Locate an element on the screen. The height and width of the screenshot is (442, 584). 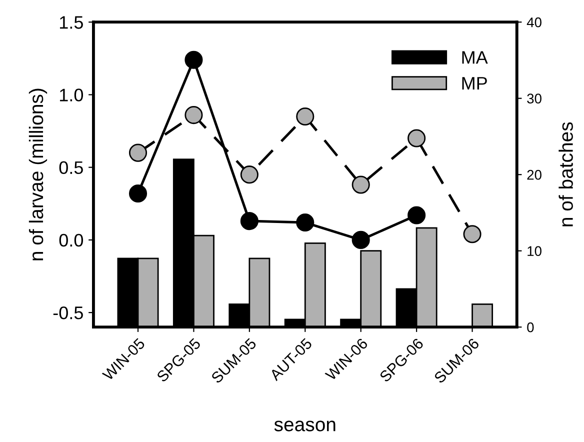
y2-axis-title: n of batches is located at coordinates (565, 174).